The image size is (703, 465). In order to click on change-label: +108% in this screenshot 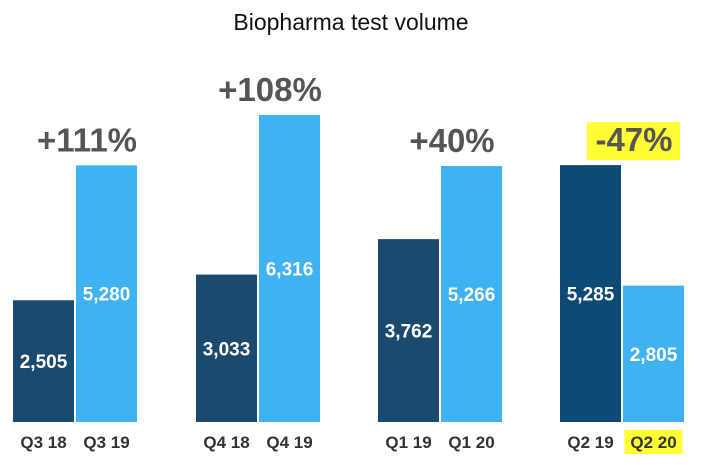, I will do `click(270, 89)`.